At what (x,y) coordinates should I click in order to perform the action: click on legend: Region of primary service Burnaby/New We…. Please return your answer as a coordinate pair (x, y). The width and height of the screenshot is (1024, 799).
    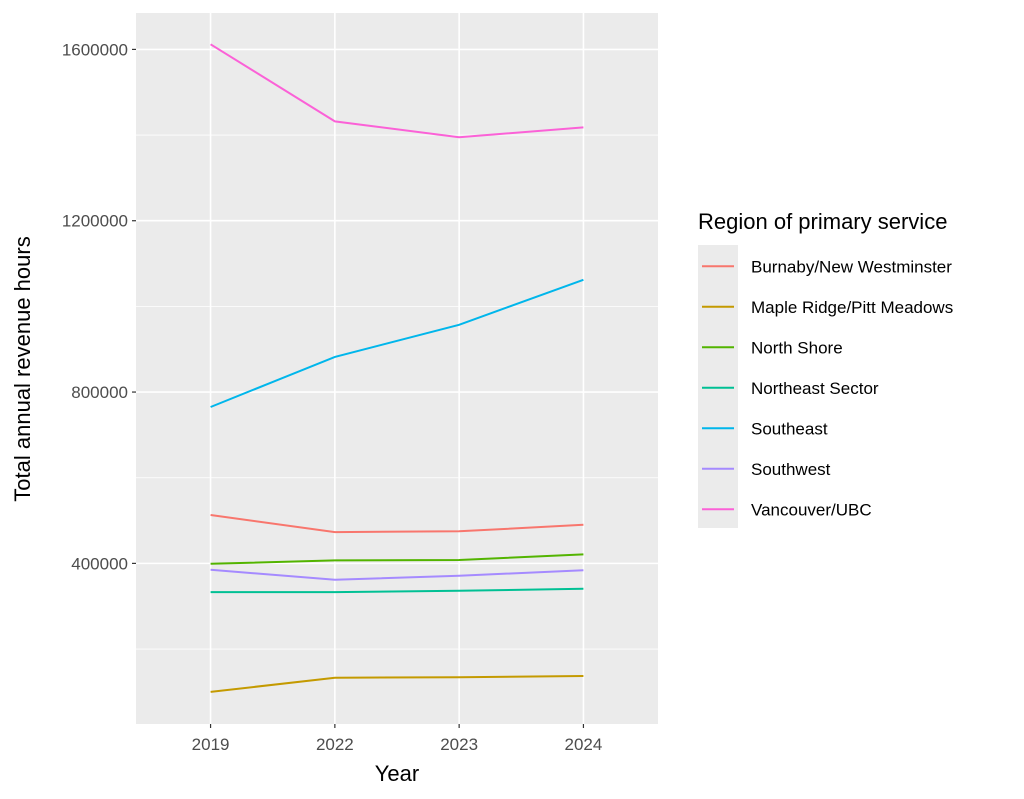
    Looking at the image, I should click on (825, 368).